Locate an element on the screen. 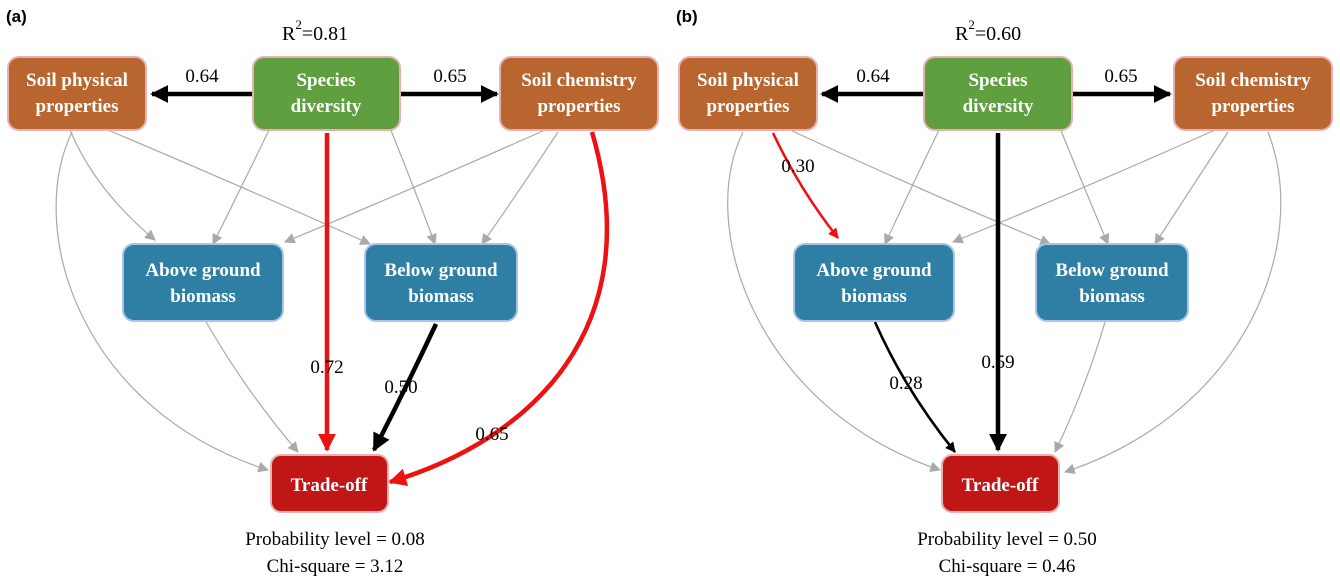  coef-b-species-physical: 0.64 is located at coordinates (873, 76).